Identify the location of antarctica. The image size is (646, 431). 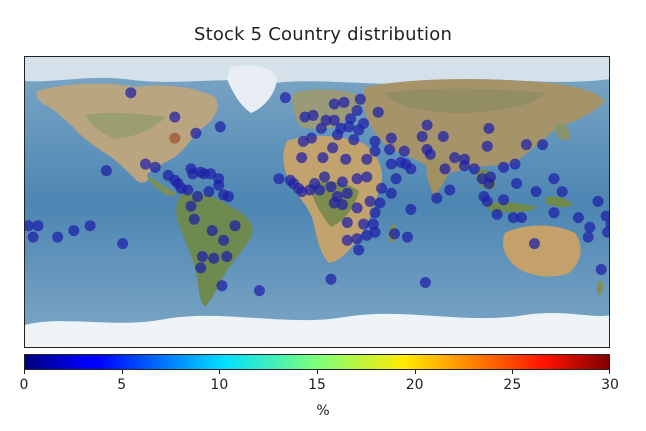
(317, 330).